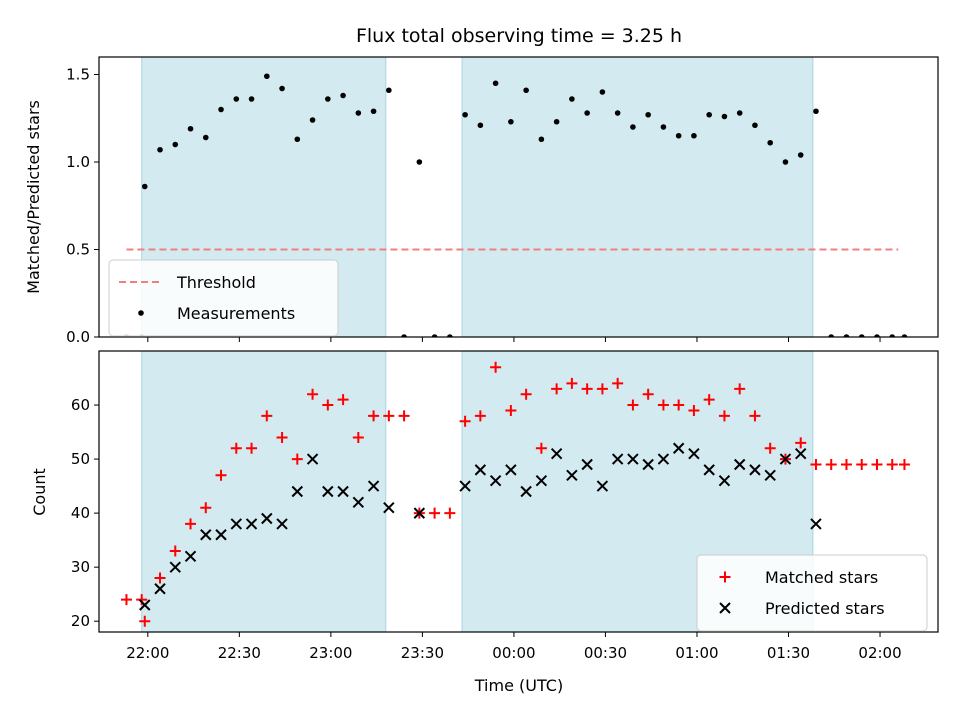 The width and height of the screenshot is (960, 720). Describe the element at coordinates (78, 250) in the screenshot. I see `top-y-tick-label-2: 0.5` at that location.